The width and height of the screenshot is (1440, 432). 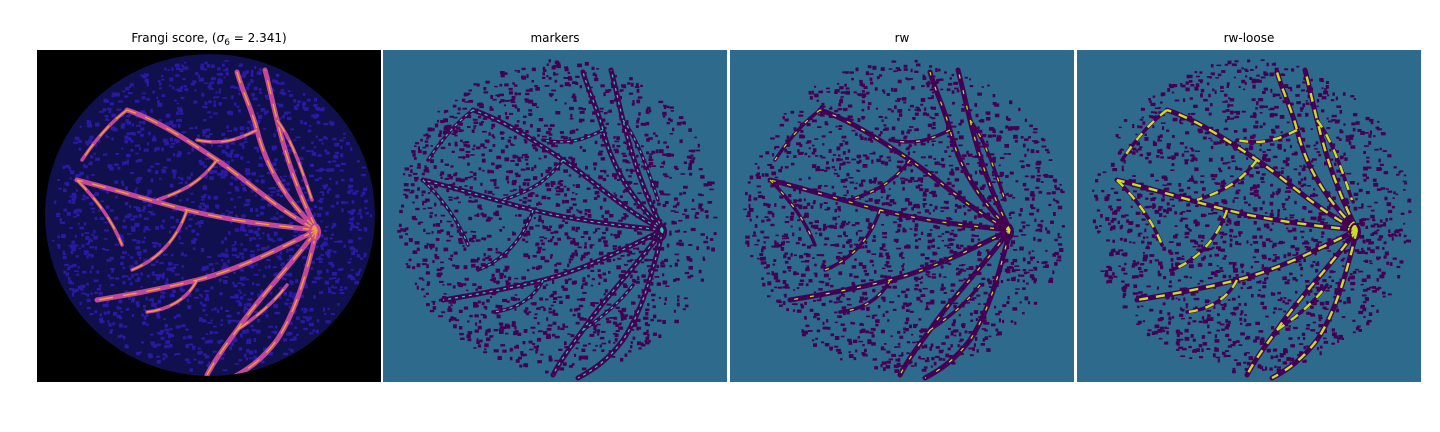 What do you see at coordinates (1249, 40) in the screenshot?
I see `panel-title-rw-loose: rw-loose` at bounding box center [1249, 40].